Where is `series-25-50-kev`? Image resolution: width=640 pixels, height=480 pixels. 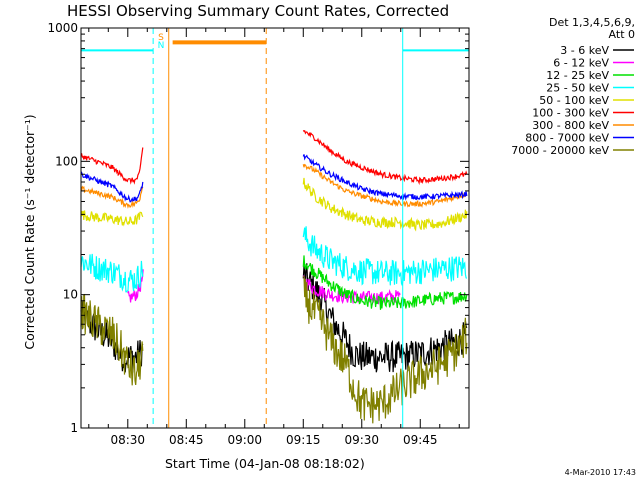
series-25-50-kev is located at coordinates (274, 259).